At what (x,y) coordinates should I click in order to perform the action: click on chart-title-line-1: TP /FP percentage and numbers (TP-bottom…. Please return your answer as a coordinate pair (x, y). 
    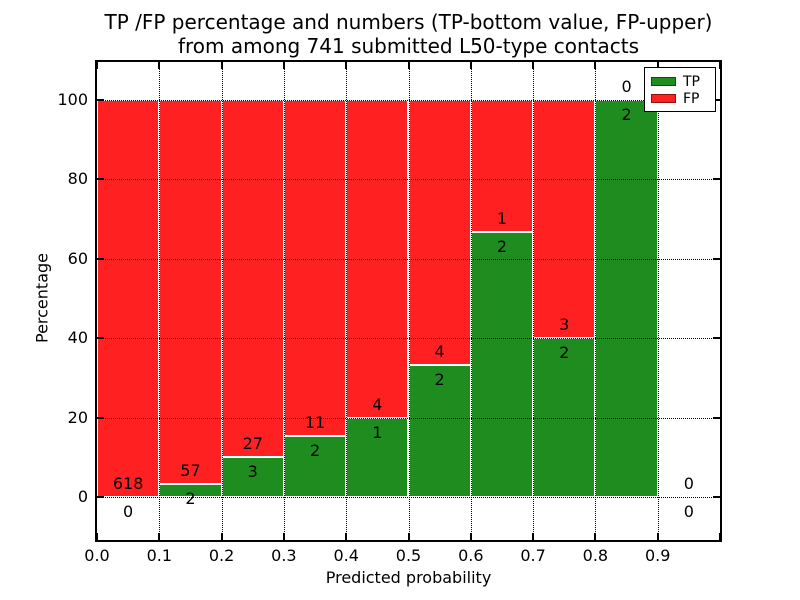
    Looking at the image, I should click on (408, 22).